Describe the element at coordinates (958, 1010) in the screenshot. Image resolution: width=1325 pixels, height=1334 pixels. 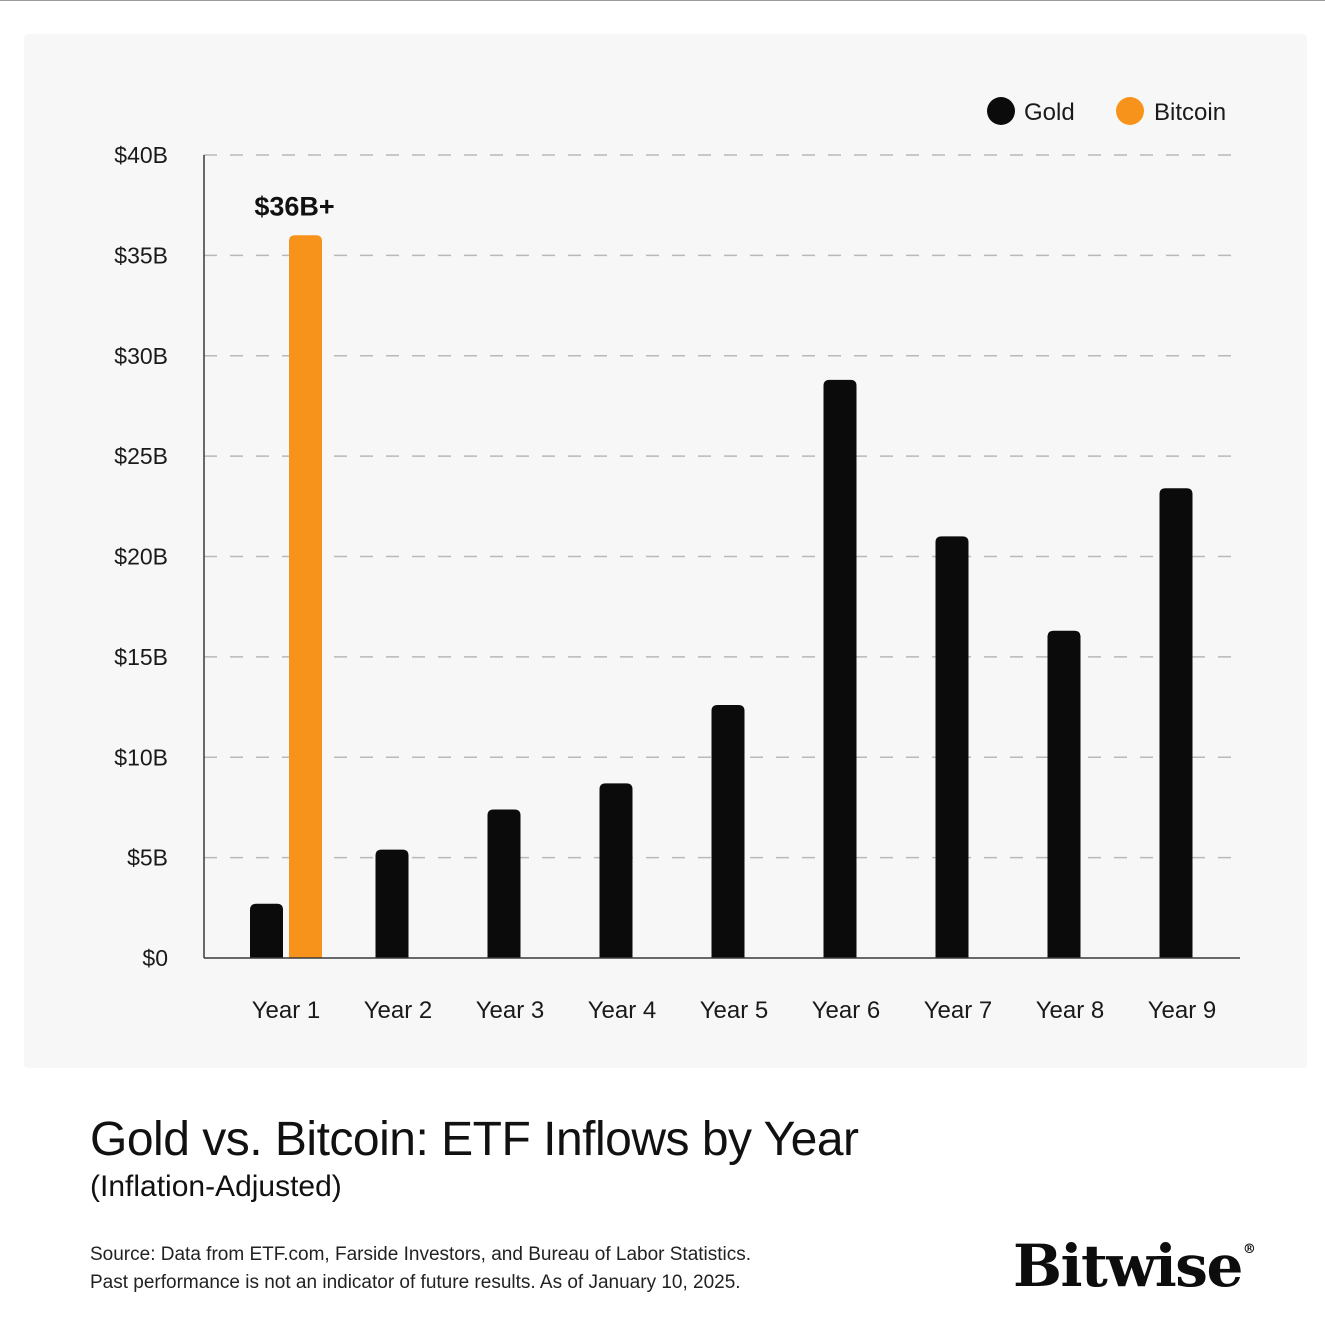
I see `x-tick-label: Year 7` at that location.